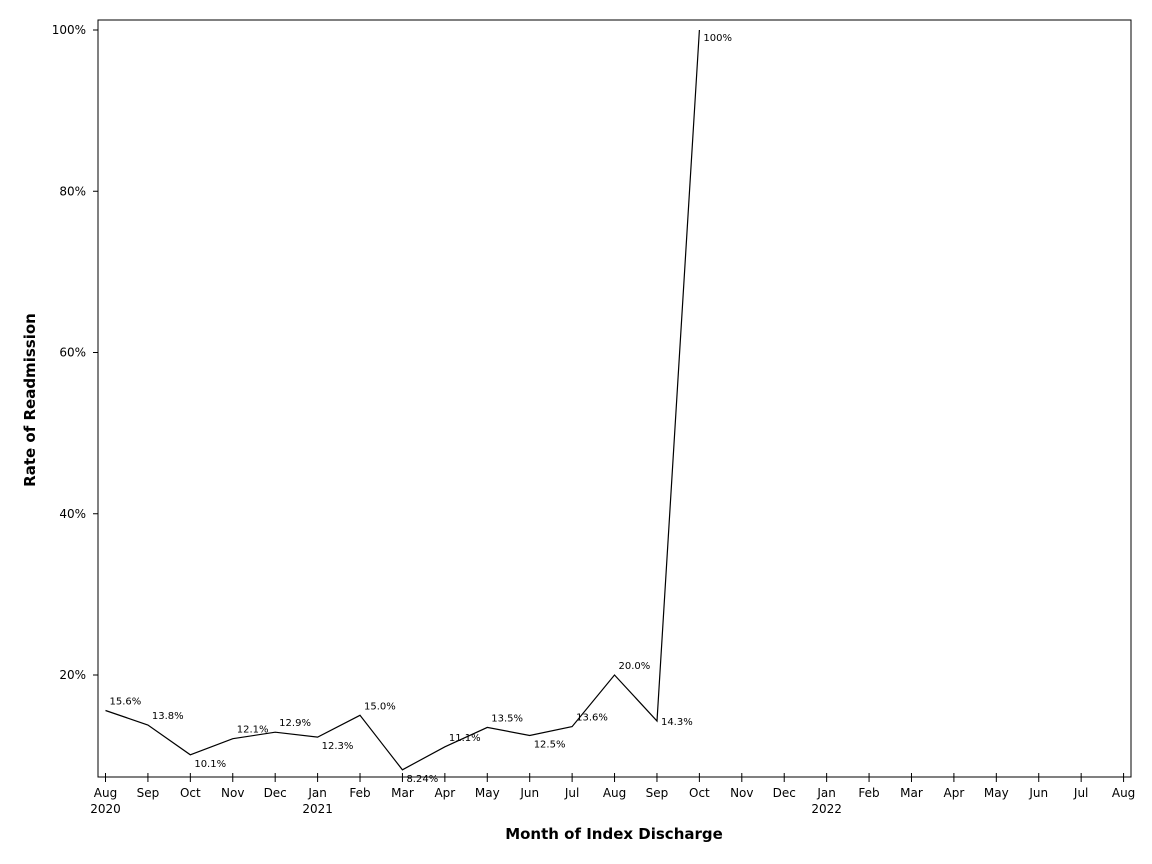 The image size is (1152, 864). Describe the element at coordinates (69, 30) in the screenshot. I see `y-tick-label: 100%` at that location.